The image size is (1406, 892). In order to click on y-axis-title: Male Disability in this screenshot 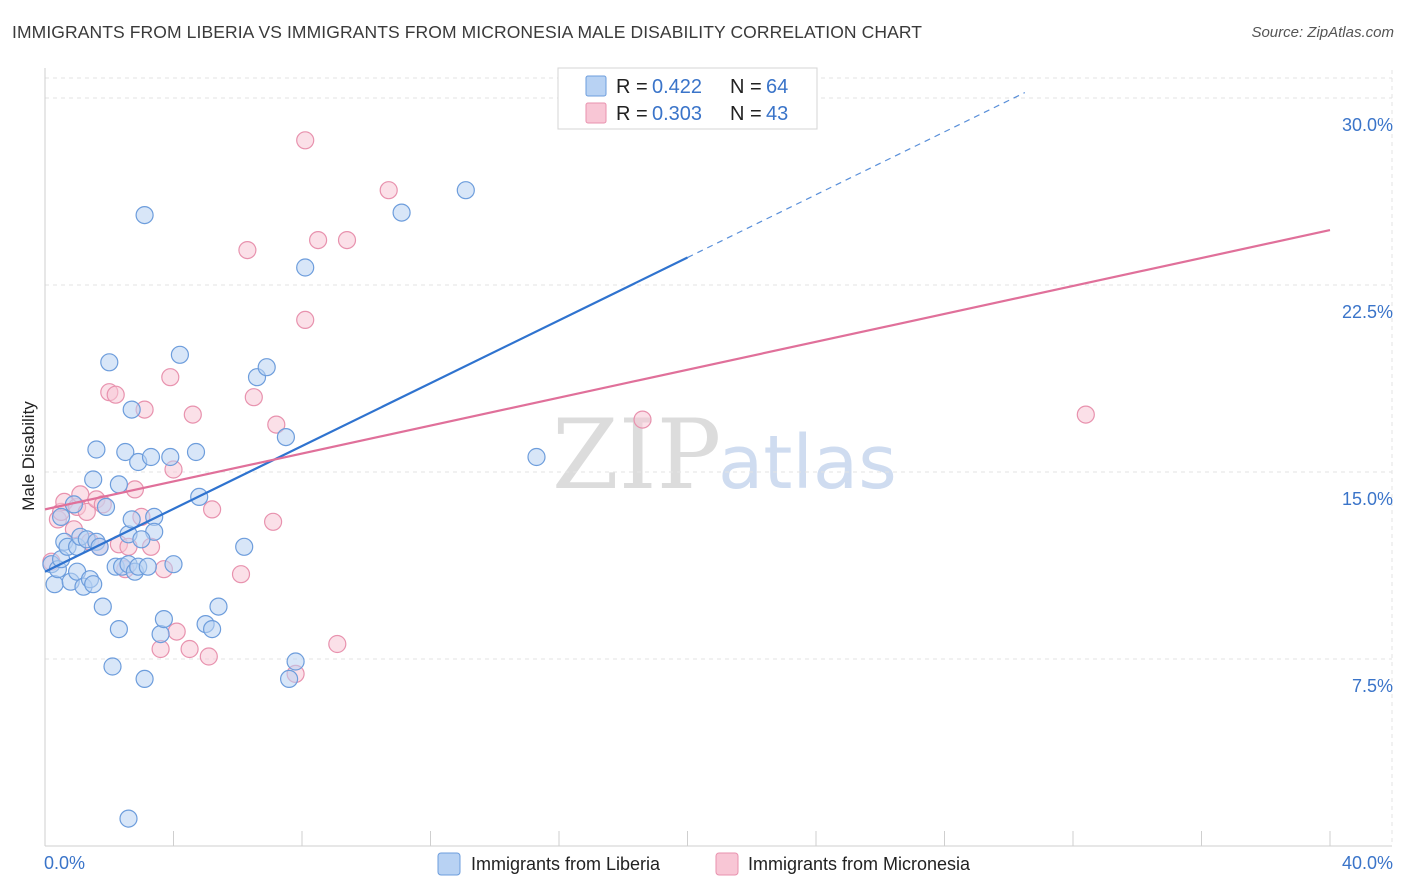, I will do `click(28, 456)`.